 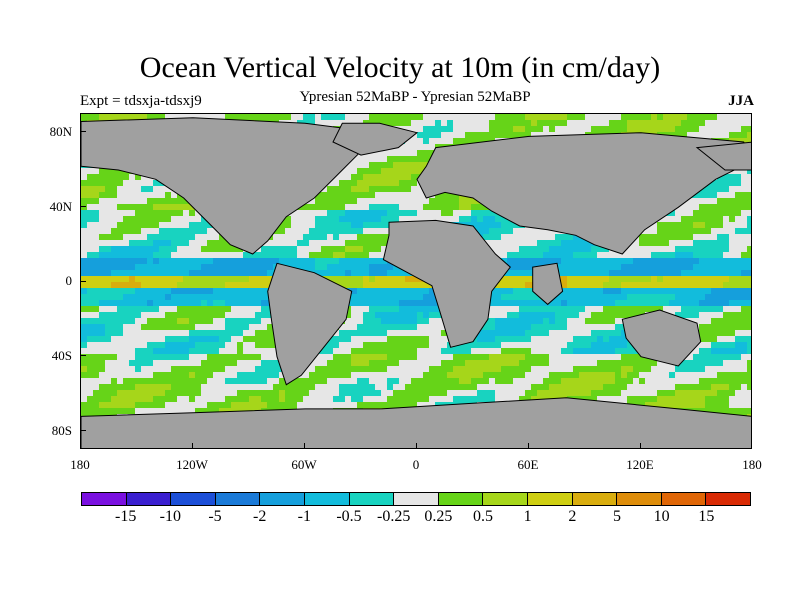 What do you see at coordinates (752, 464) in the screenshot?
I see `lon-label-180e: 180` at bounding box center [752, 464].